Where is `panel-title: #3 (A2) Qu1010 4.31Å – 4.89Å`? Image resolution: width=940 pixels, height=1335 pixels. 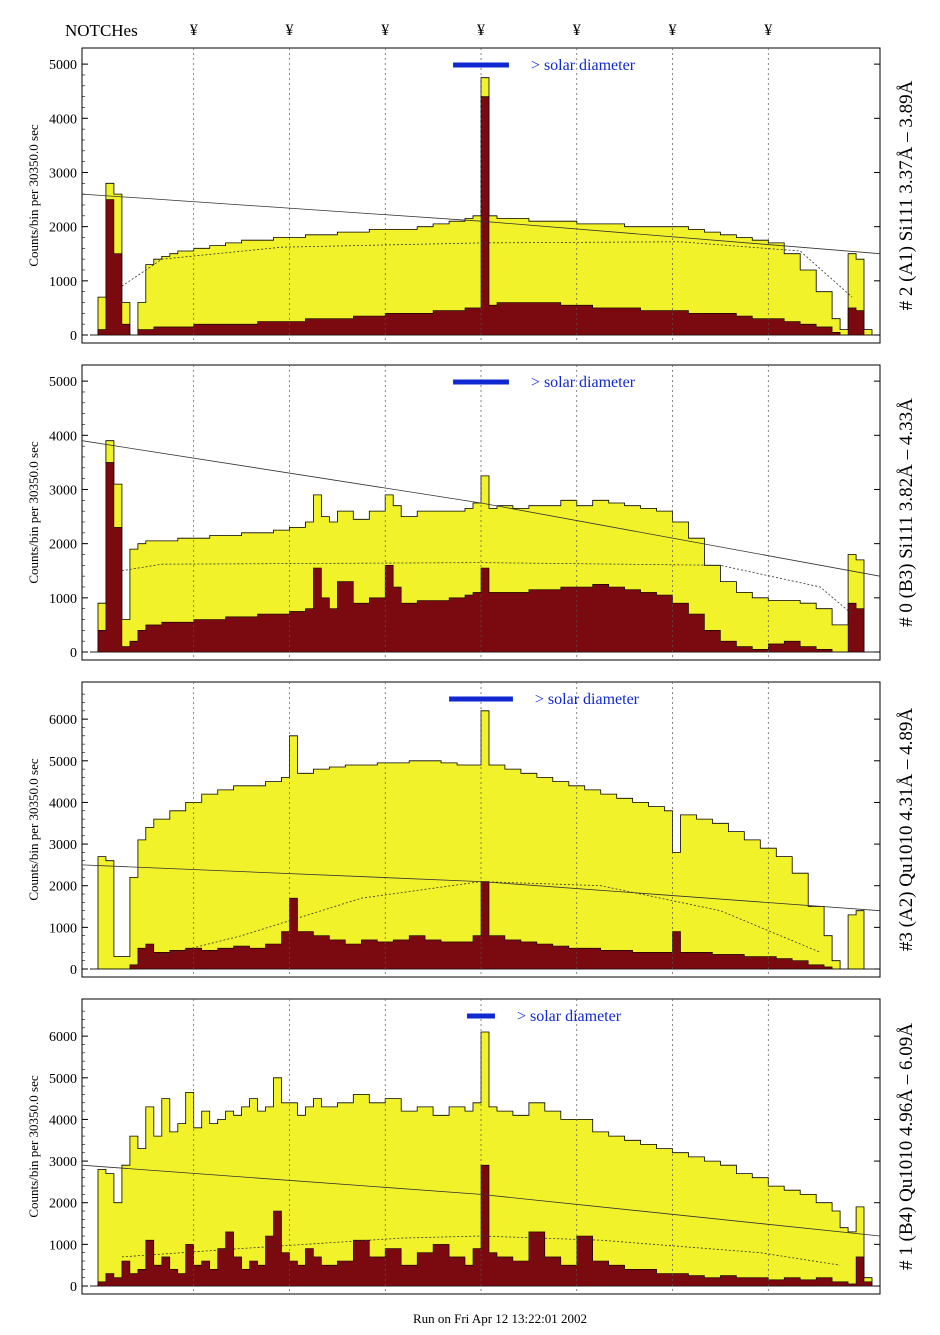
panel-title: #3 (A2) Qu1010 4.31Å – 4.89Å is located at coordinates (906, 830).